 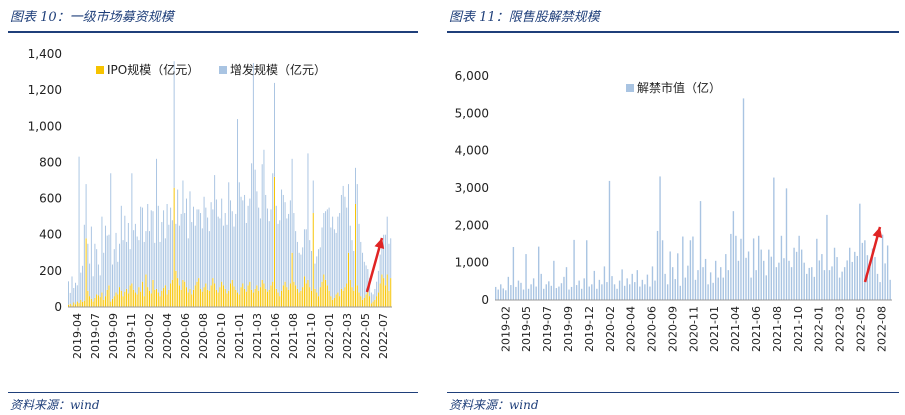 What do you see at coordinates (153, 69) in the screenshot?
I see `left-legend-label: IPO规模（亿元）` at bounding box center [153, 69].